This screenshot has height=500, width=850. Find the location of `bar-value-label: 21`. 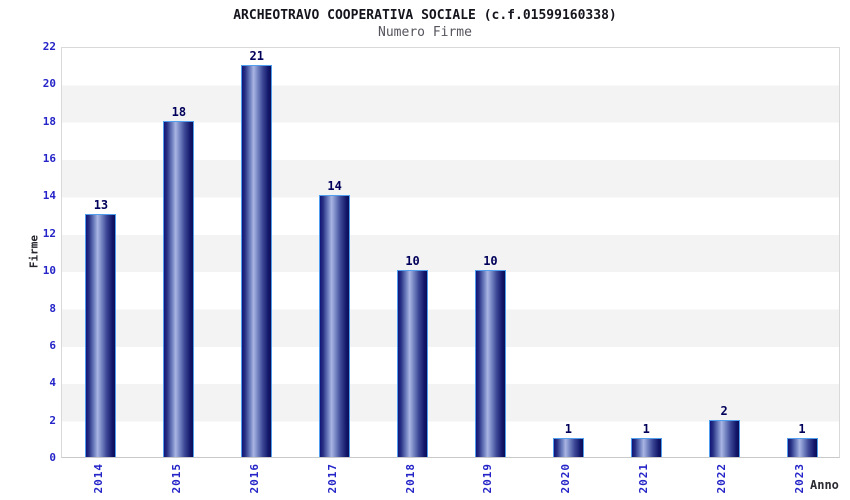

bar-value-label: 21 is located at coordinates (256, 56).